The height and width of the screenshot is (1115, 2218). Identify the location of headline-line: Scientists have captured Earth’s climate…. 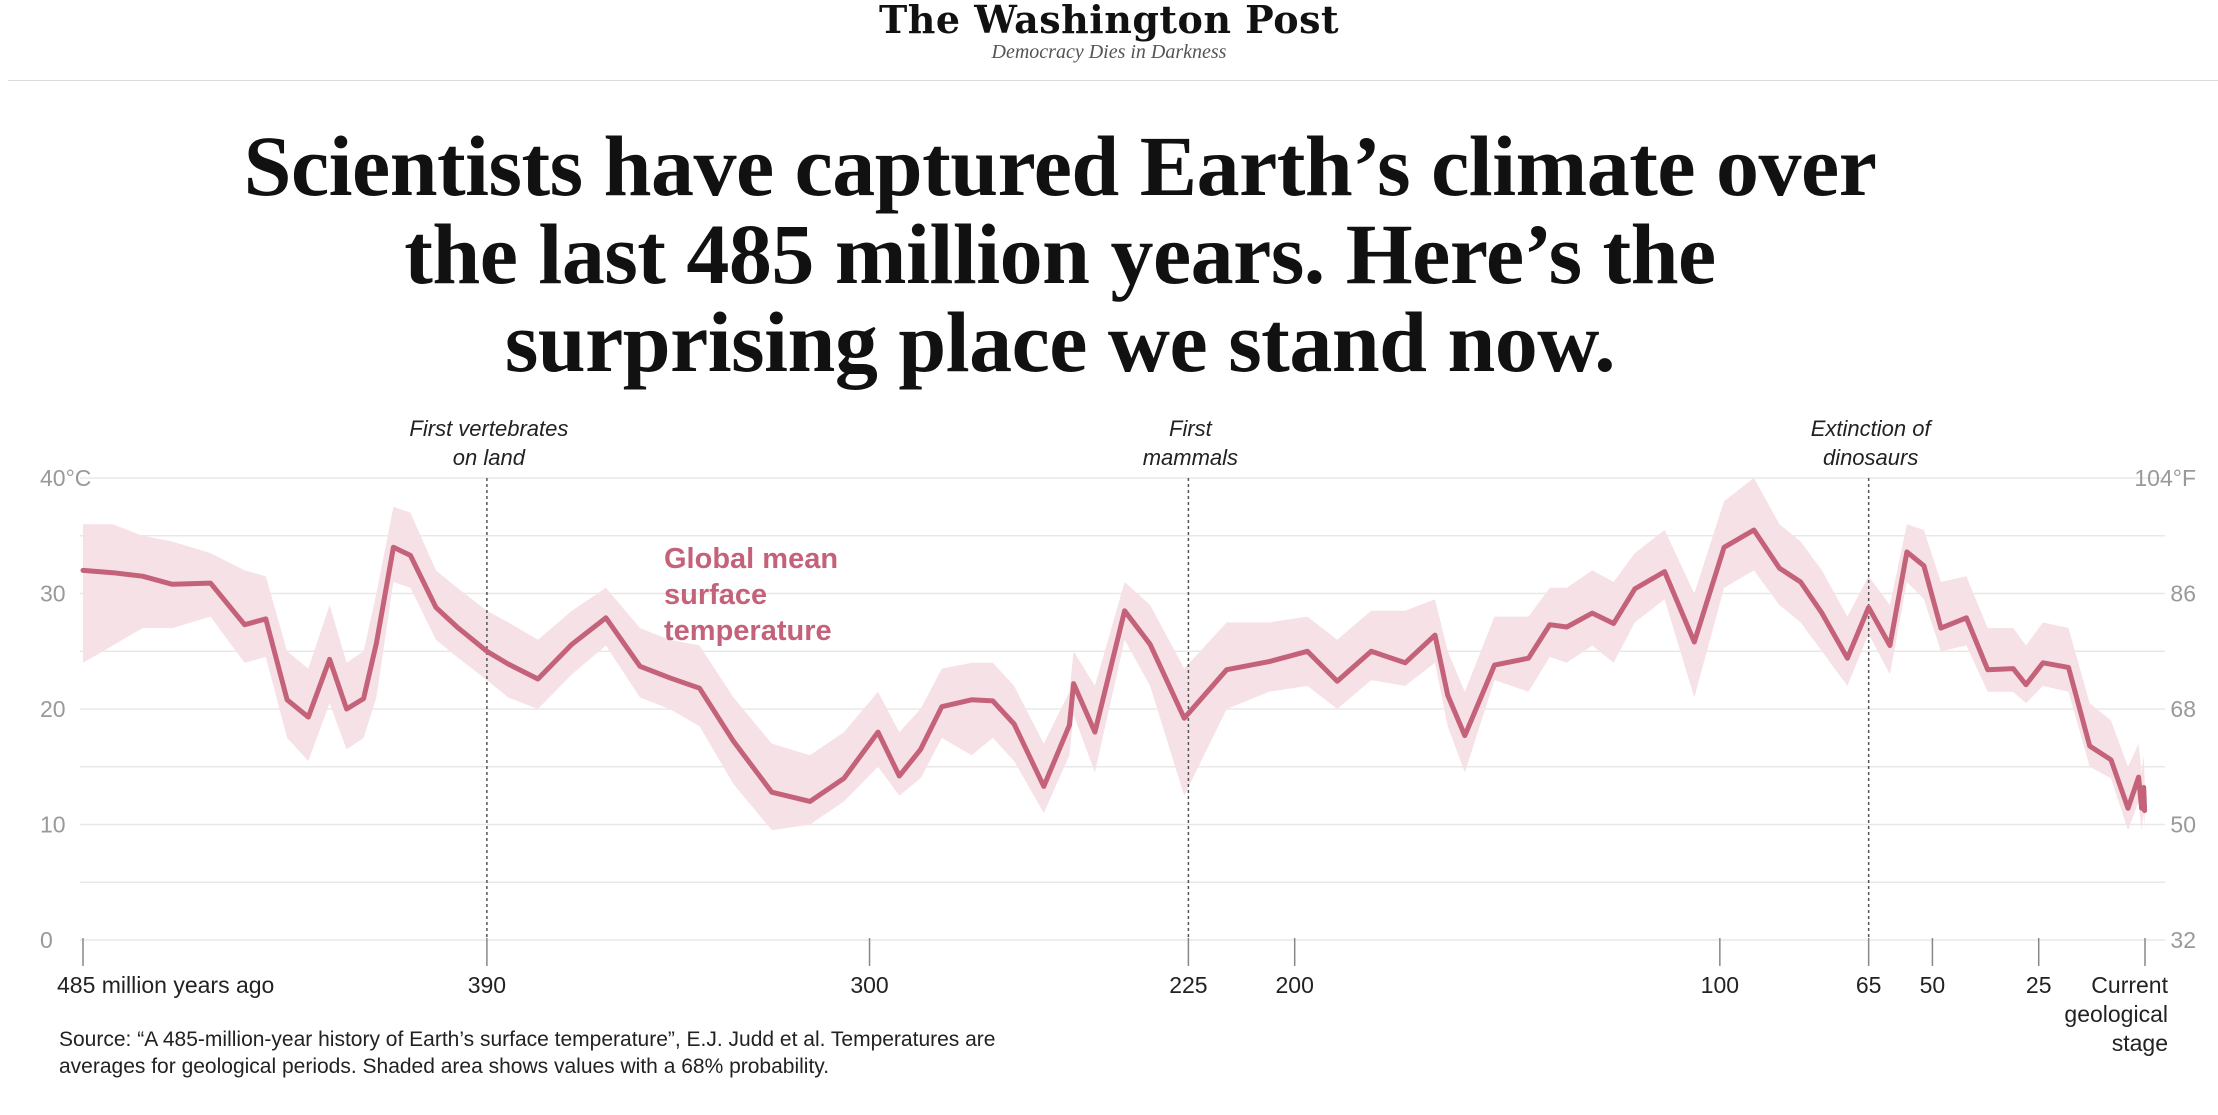
(1060, 166).